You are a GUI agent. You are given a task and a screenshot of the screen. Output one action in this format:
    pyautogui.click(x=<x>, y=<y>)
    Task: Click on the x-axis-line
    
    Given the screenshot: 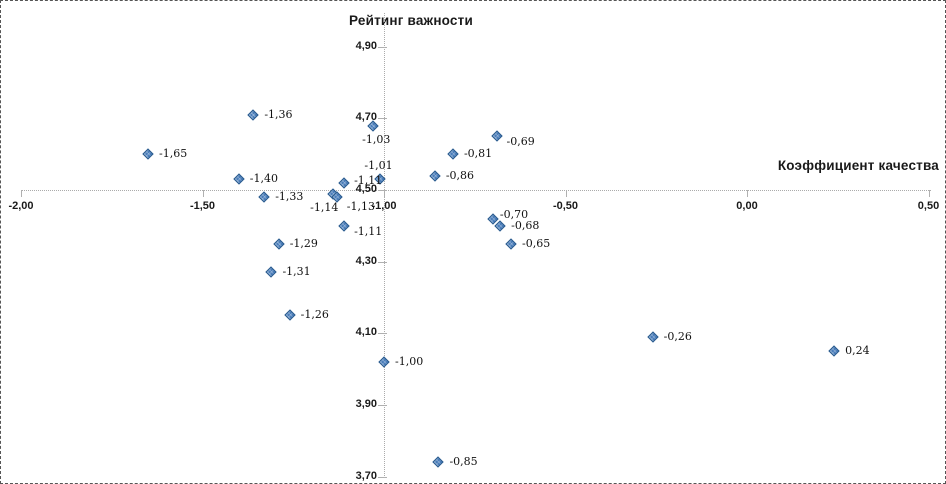 What is the action you would take?
    pyautogui.click(x=476, y=190)
    